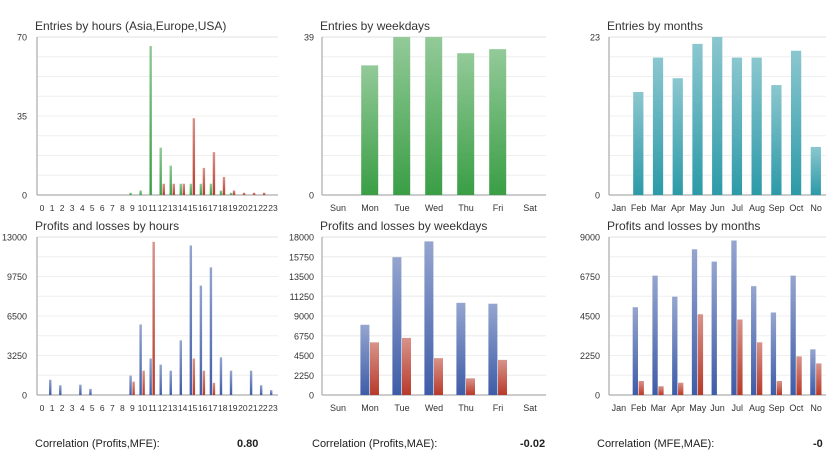 The image size is (832, 462). Describe the element at coordinates (143, 208) in the screenshot. I see `x-tick-label: 10` at that location.